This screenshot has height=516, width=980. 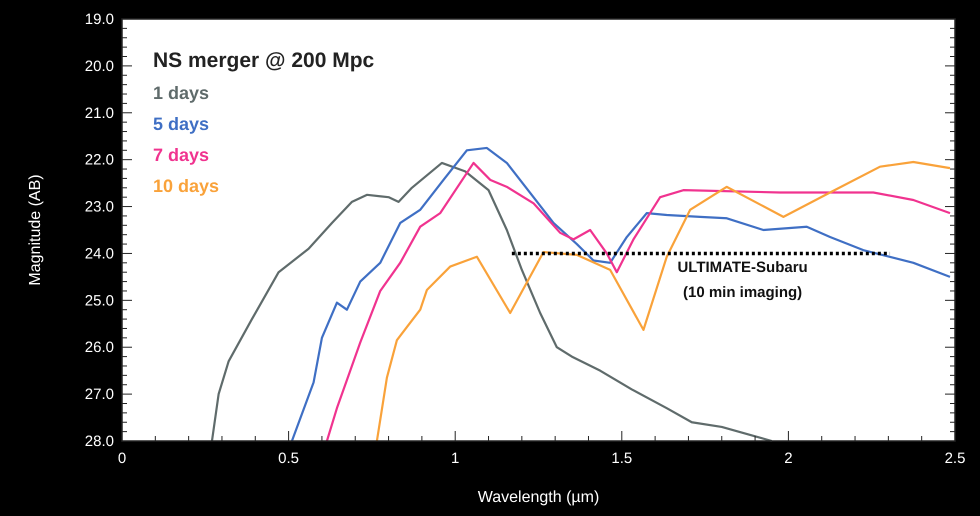 What do you see at coordinates (99, 160) in the screenshot?
I see `y-tick-label: 22.0` at bounding box center [99, 160].